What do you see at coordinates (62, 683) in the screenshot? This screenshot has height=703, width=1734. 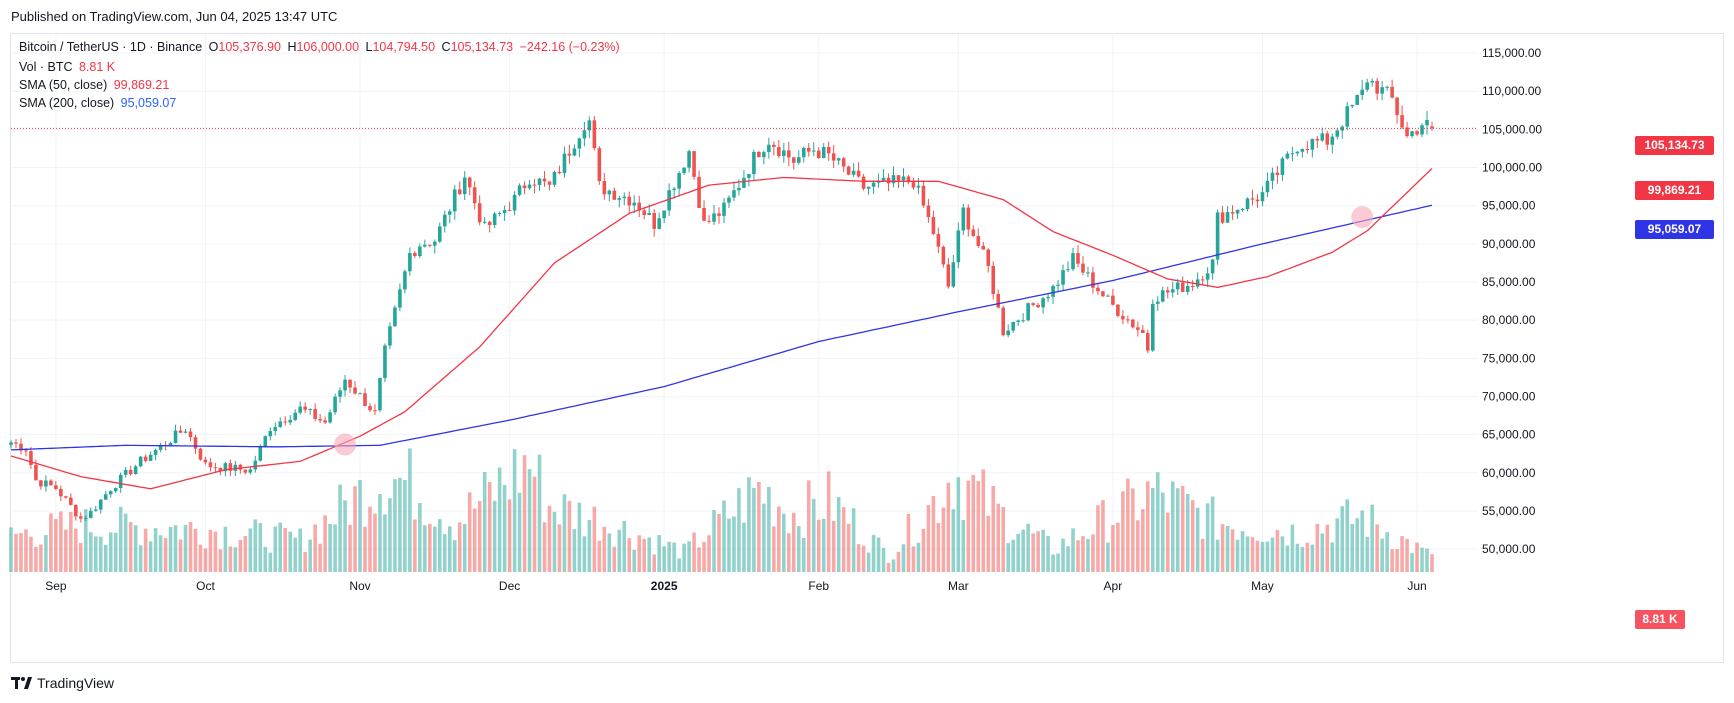 I see `tradingview-brand: TradingView` at bounding box center [62, 683].